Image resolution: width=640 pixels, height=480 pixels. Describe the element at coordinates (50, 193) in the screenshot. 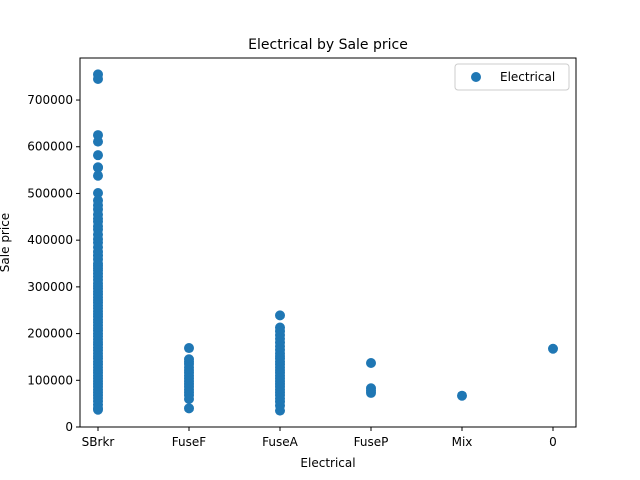

I see `y-tick-label: 500000` at that location.